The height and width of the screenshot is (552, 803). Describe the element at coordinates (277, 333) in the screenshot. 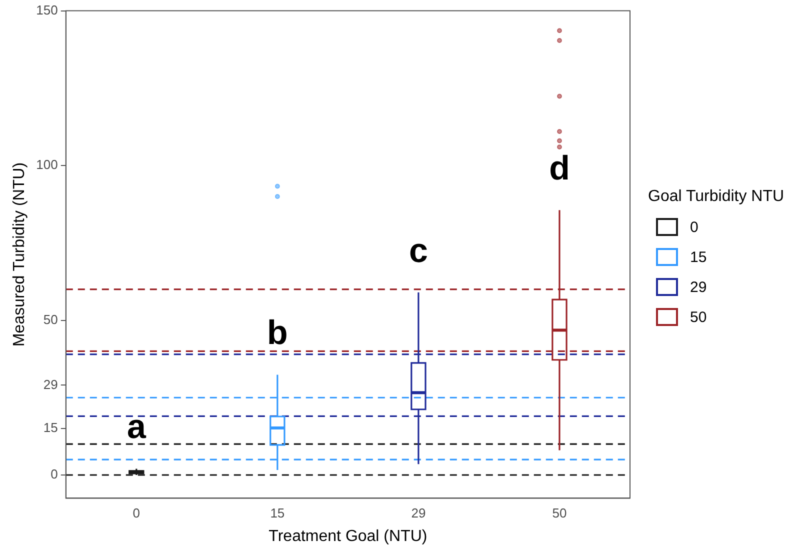

I see `annotation: b` at that location.